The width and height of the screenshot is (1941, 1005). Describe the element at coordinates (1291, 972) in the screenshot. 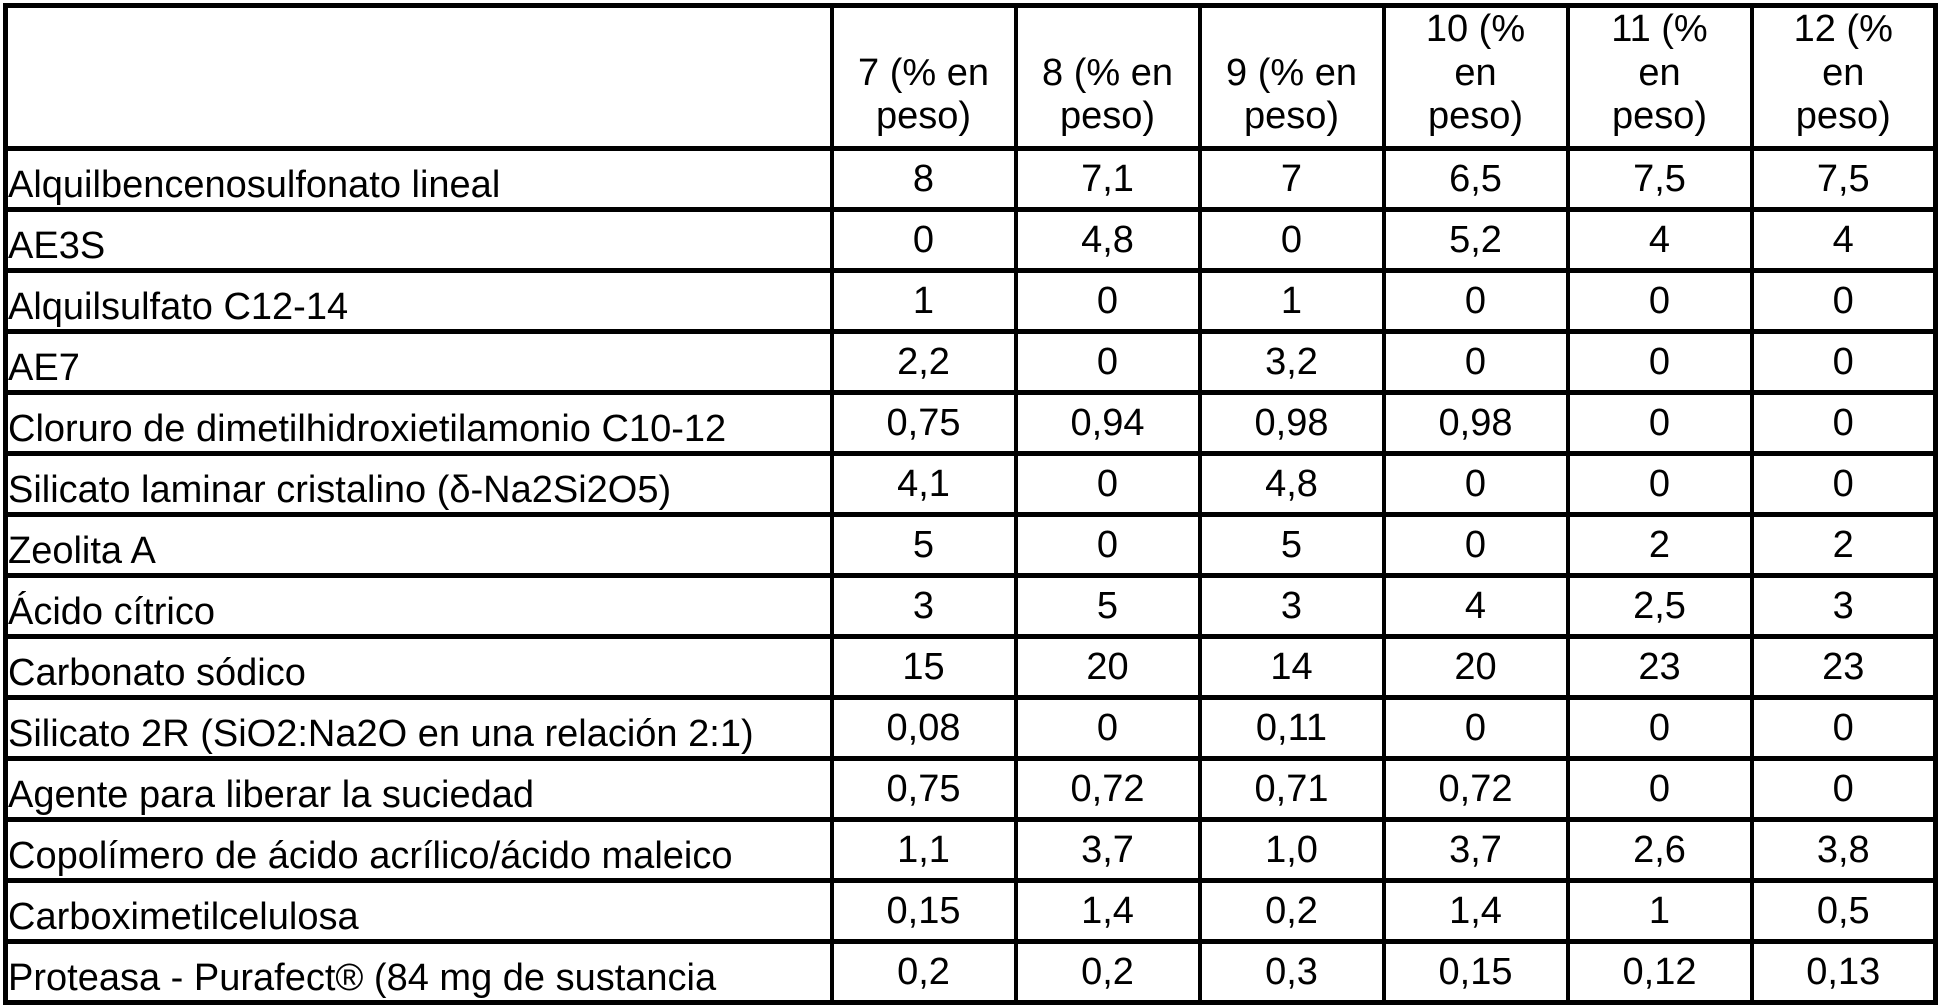

I see `value-cell: 0,3` at that location.